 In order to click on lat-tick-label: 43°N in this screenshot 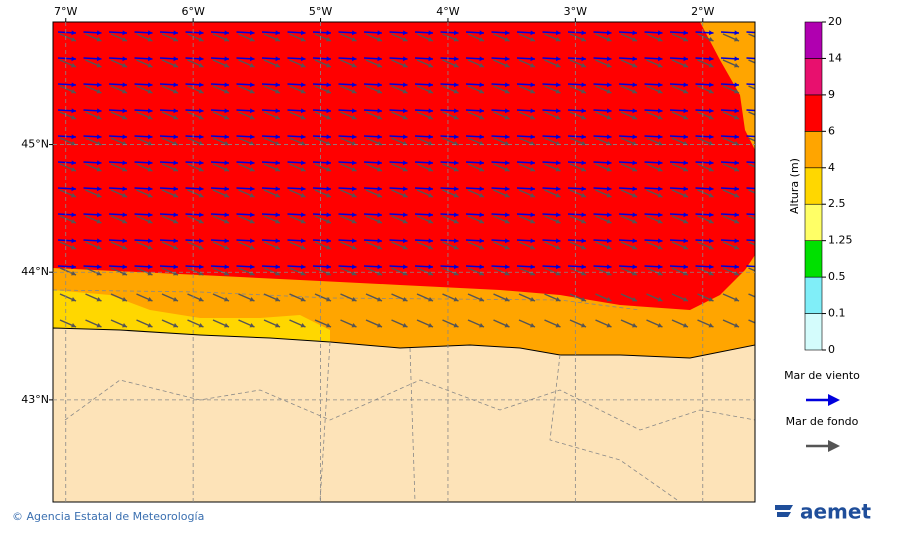, I will do `click(35, 399)`.